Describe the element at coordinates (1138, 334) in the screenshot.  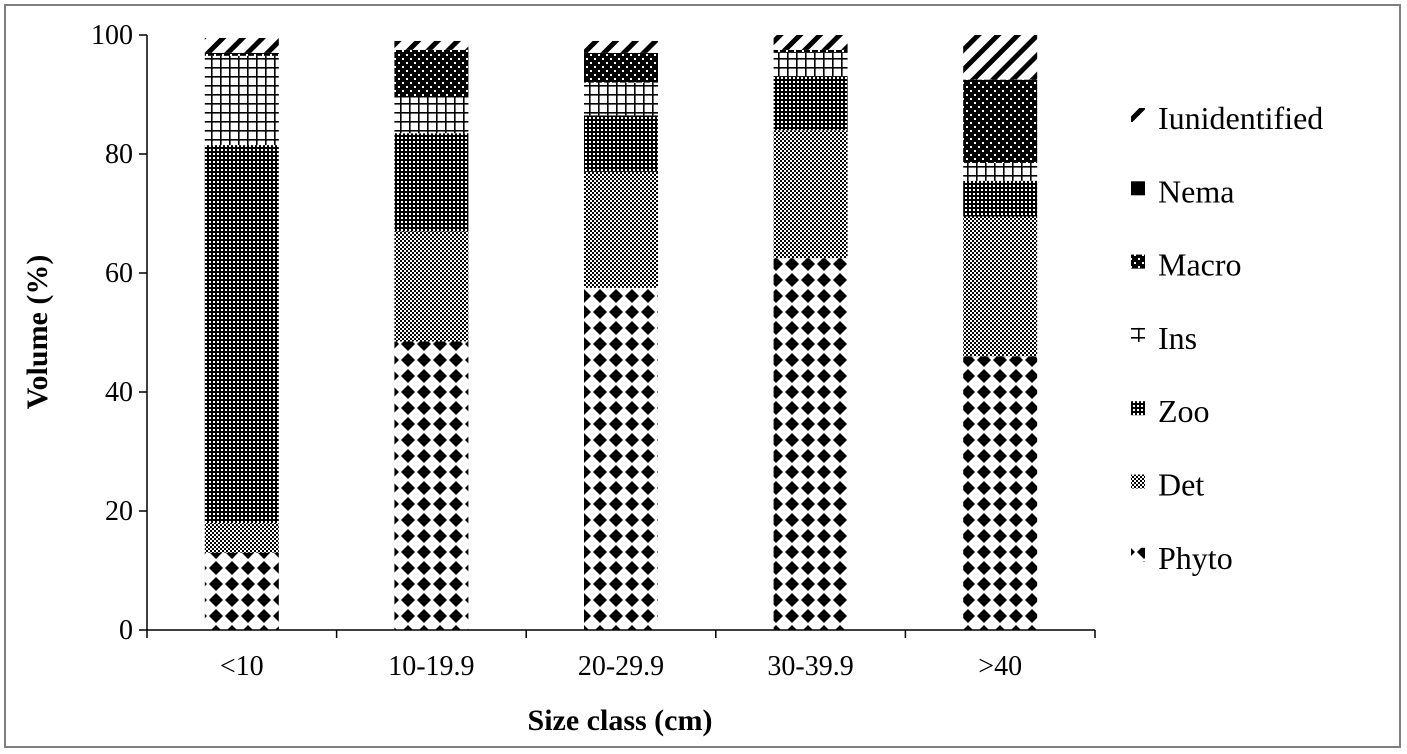
I see `legend-swatch-ins` at that location.